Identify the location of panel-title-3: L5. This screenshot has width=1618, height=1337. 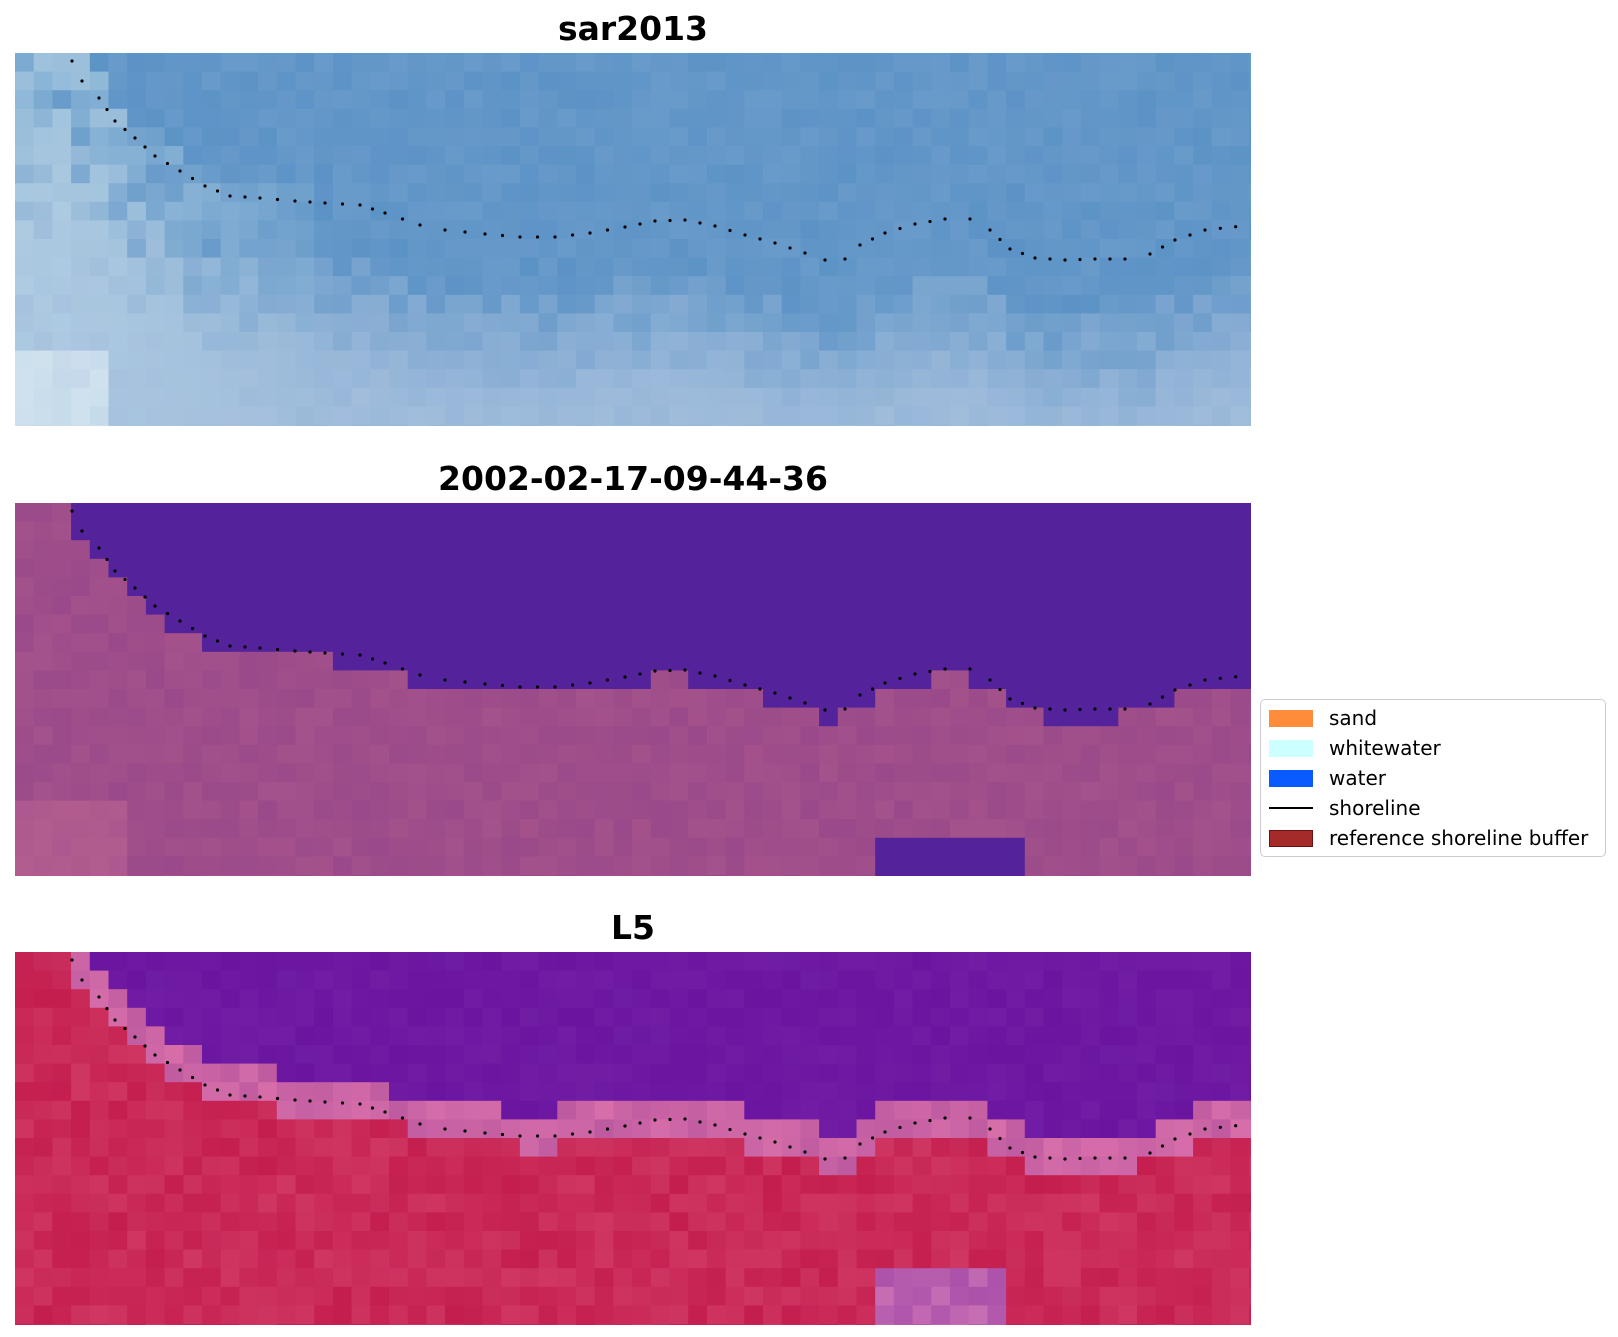
(633, 927).